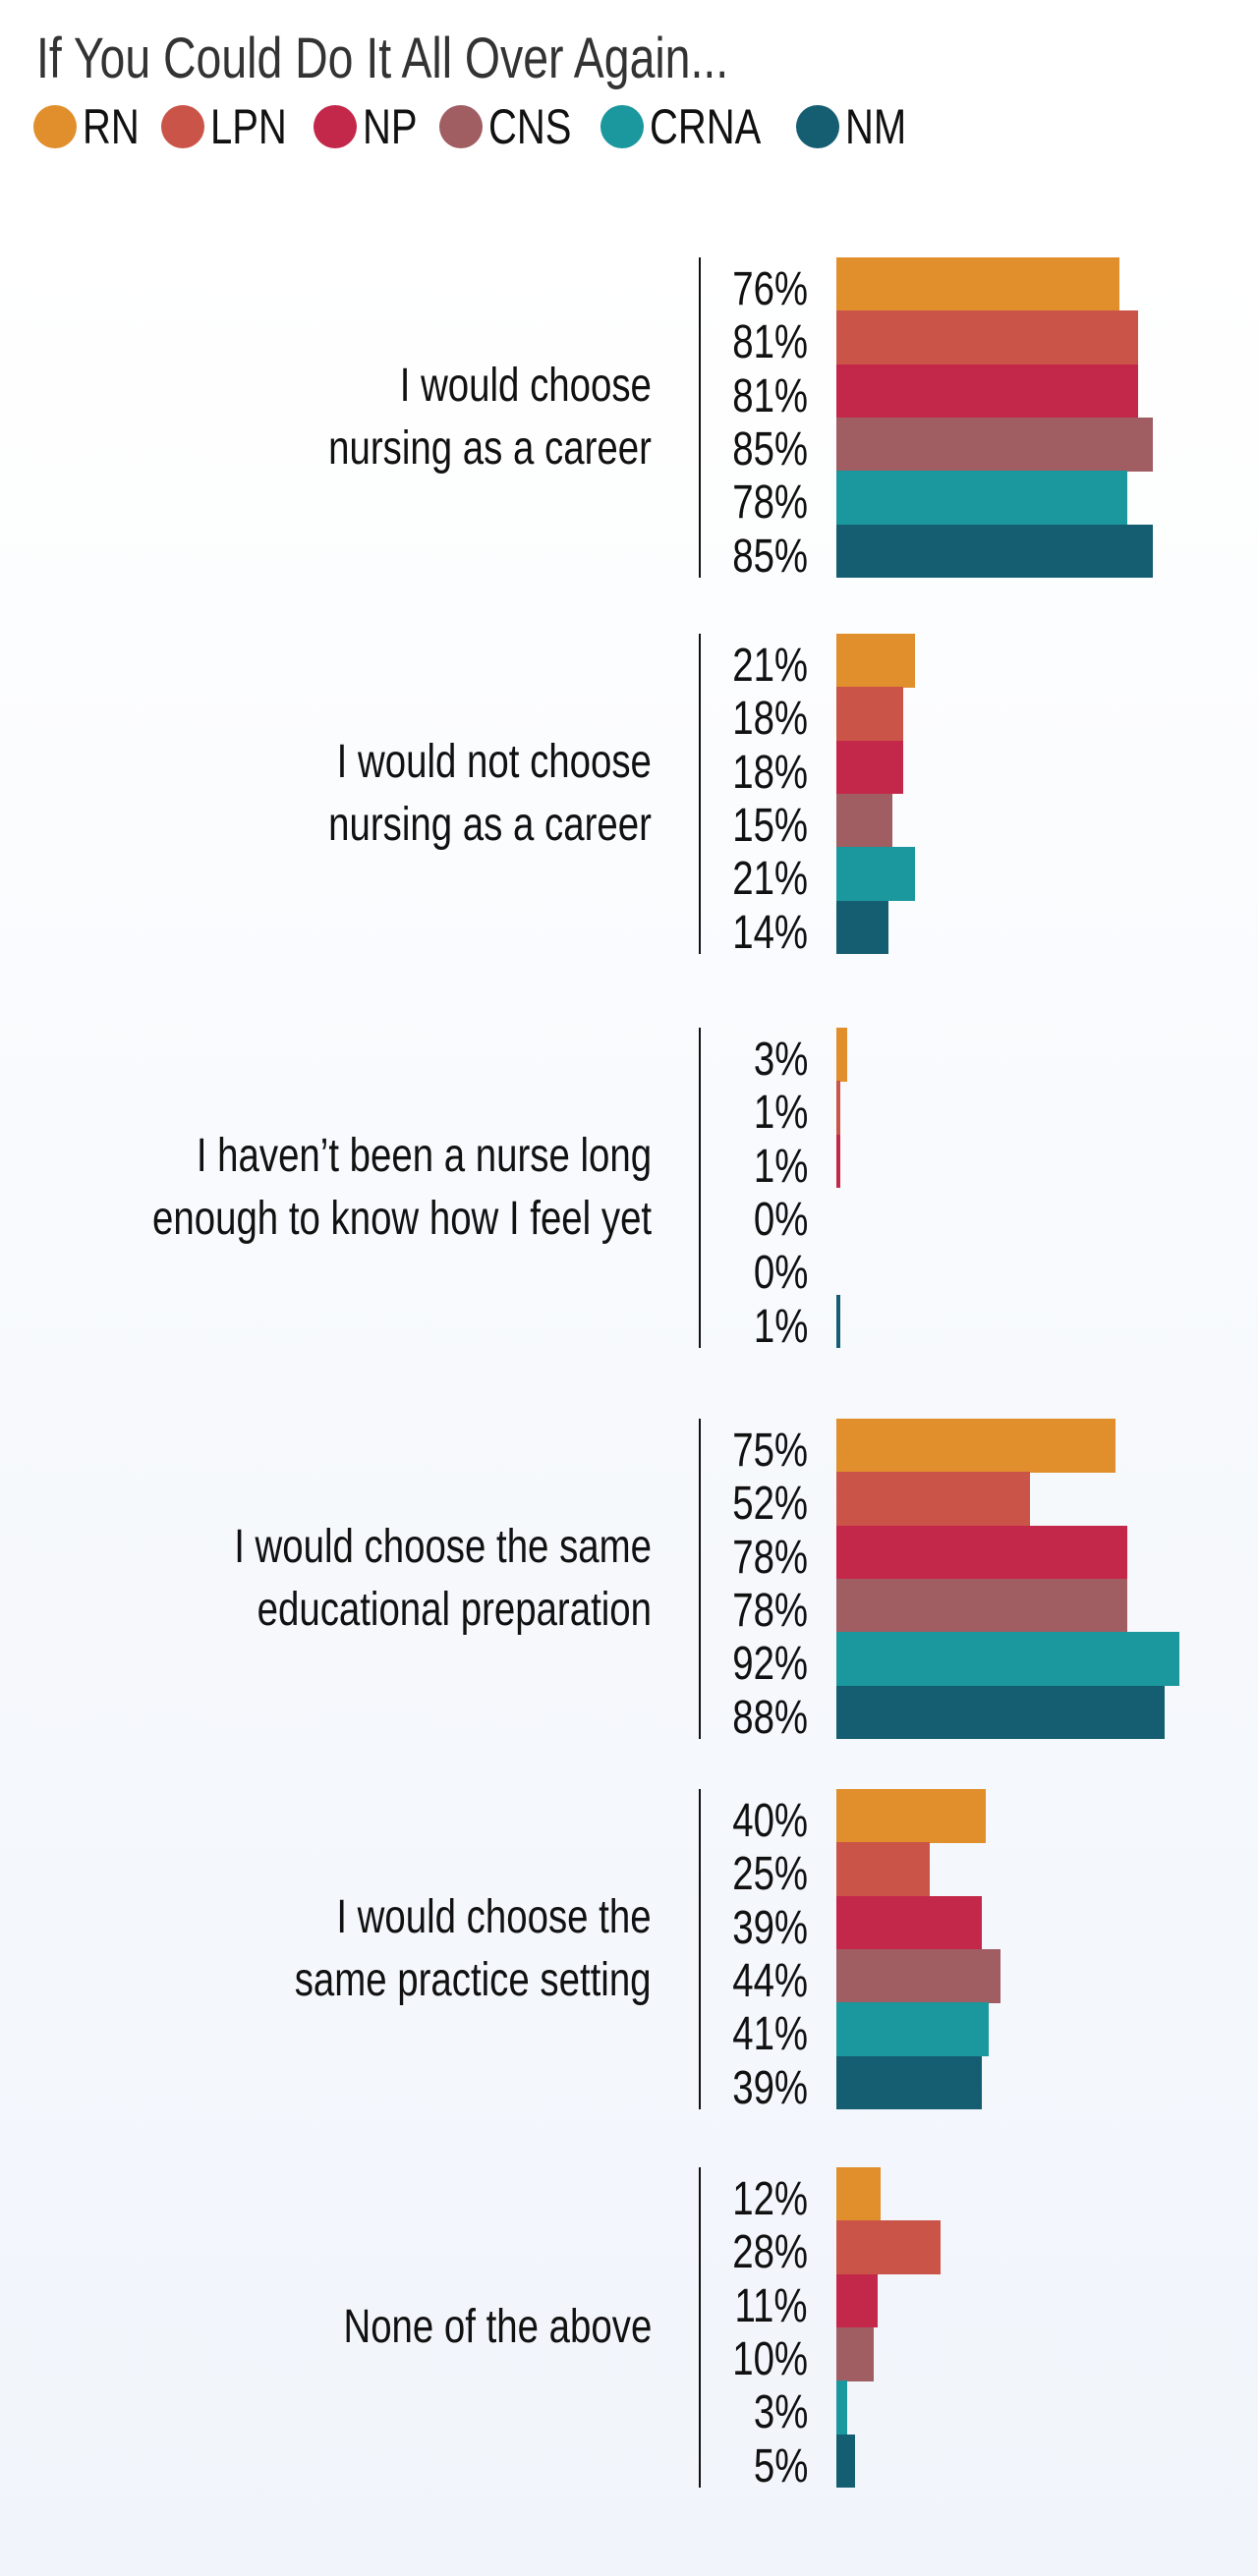 The height and width of the screenshot is (2576, 1258). Describe the element at coordinates (629, 1661) in the screenshot. I see `bar-row: 92%` at that location.